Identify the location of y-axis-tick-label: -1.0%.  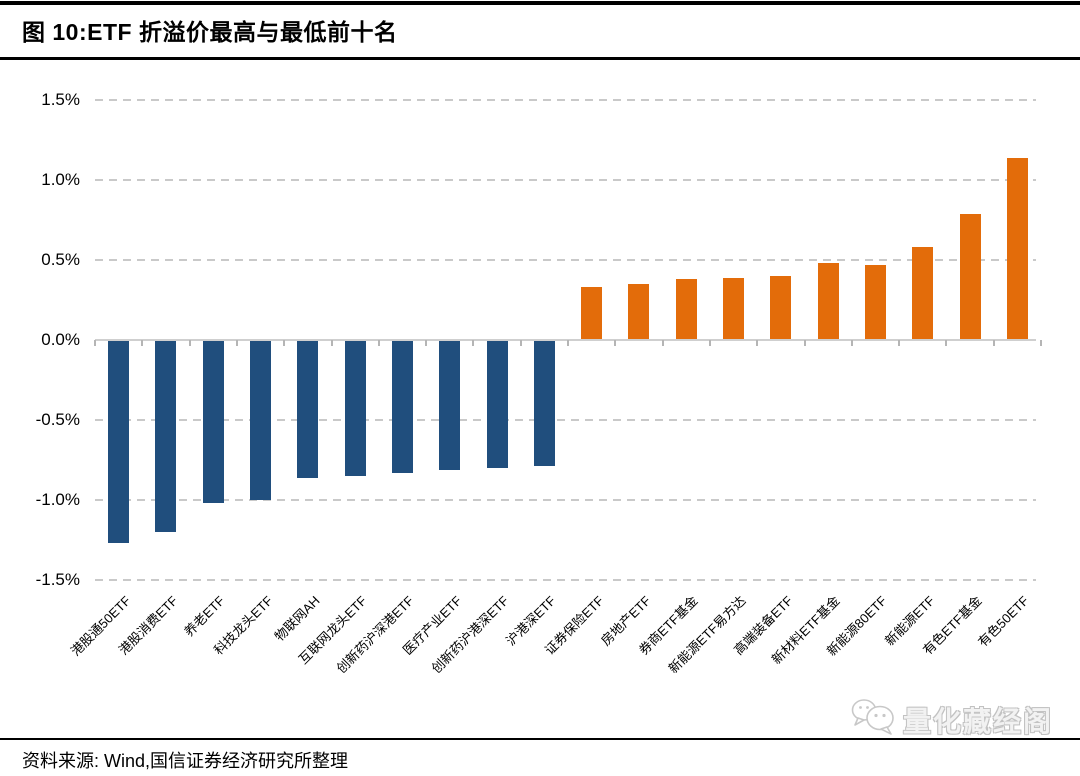
(57, 499).